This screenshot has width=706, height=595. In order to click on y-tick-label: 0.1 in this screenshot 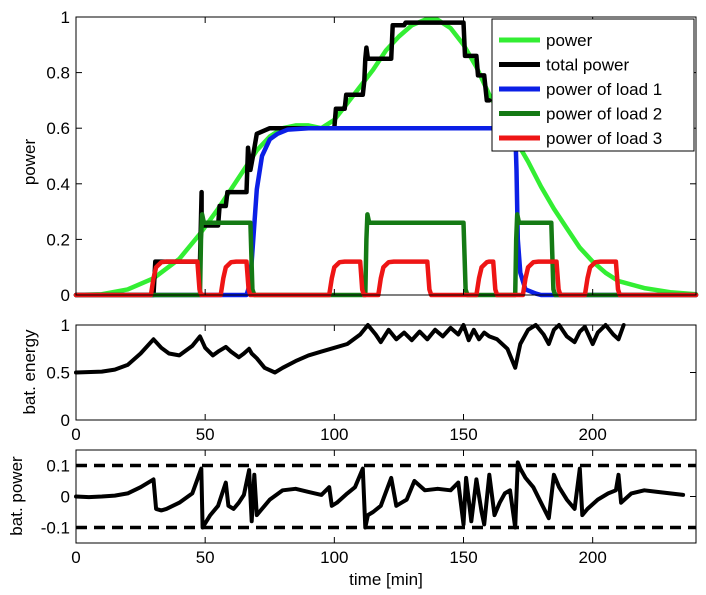, I will do `click(58, 466)`.